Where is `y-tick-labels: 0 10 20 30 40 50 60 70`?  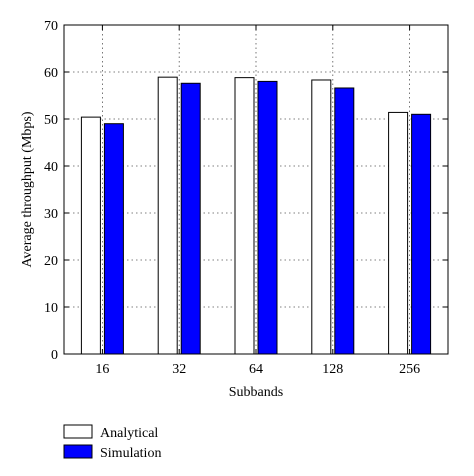 y-tick-labels: 0 10 20 30 40 50 60 70 is located at coordinates (51, 191).